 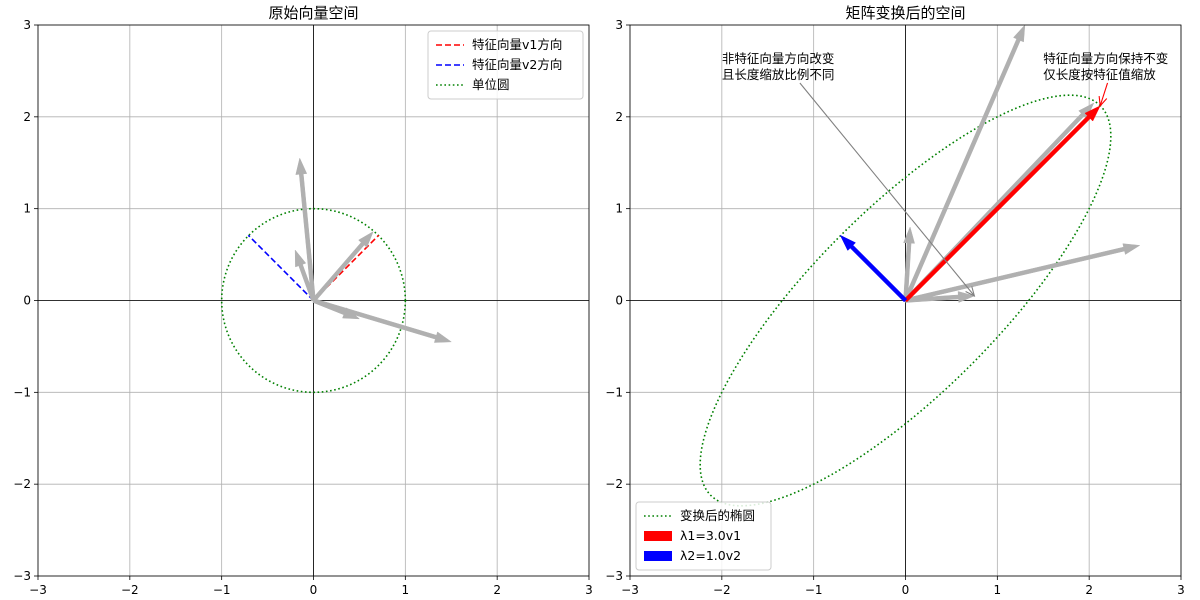 I want to click on plot-content, so click(x=336, y=275).